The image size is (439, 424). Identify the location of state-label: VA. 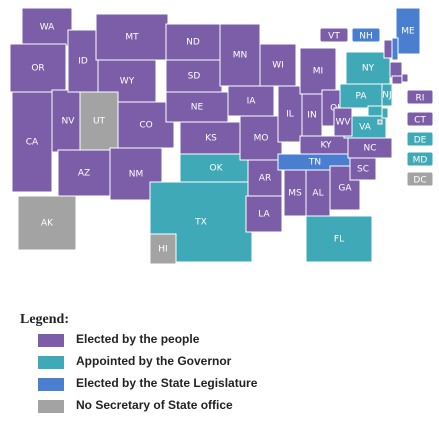
(365, 128).